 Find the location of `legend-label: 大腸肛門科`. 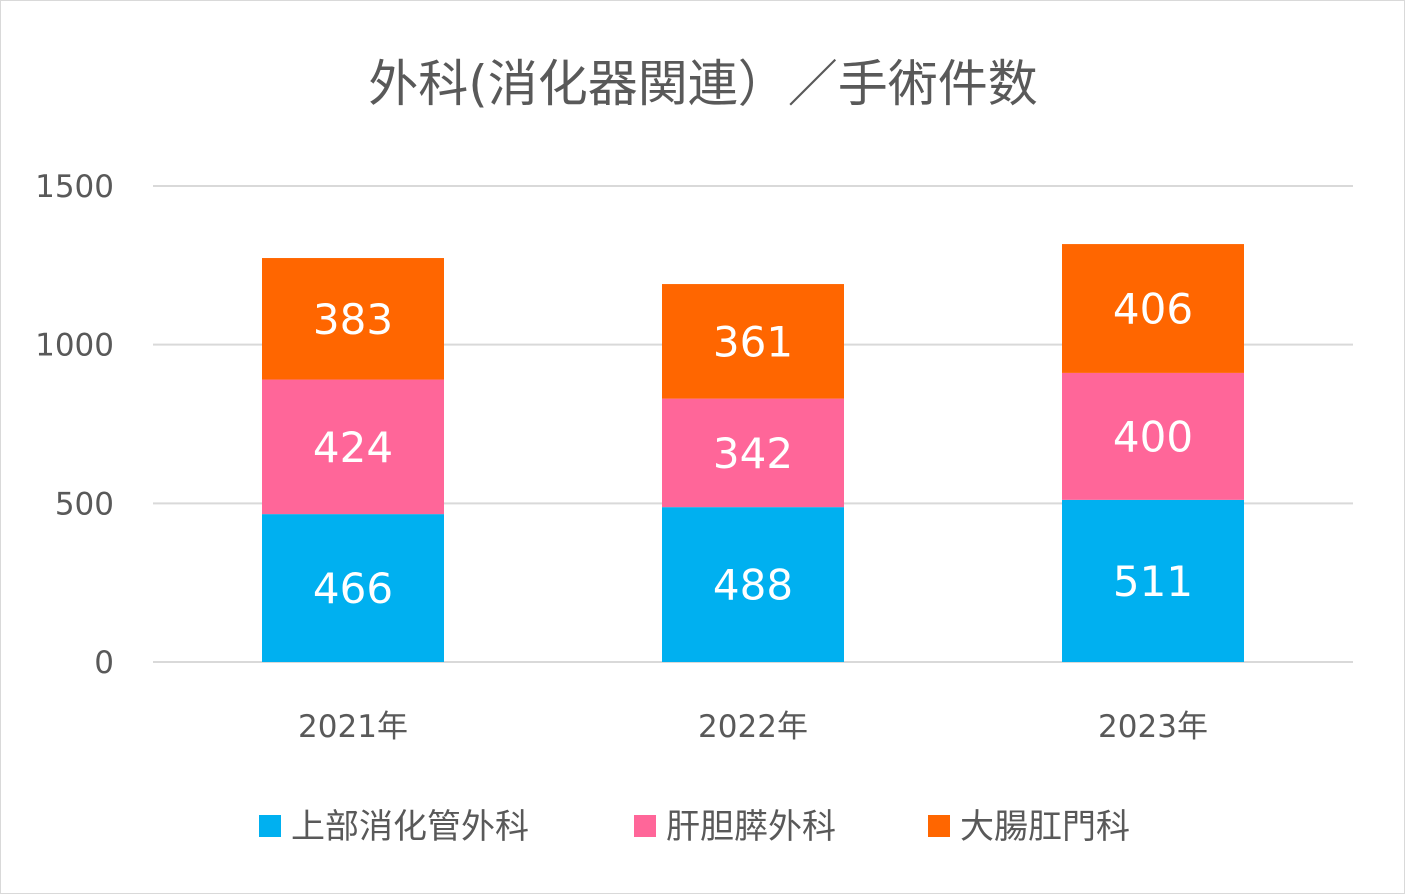

legend-label: 大腸肛門科 is located at coordinates (1045, 827).